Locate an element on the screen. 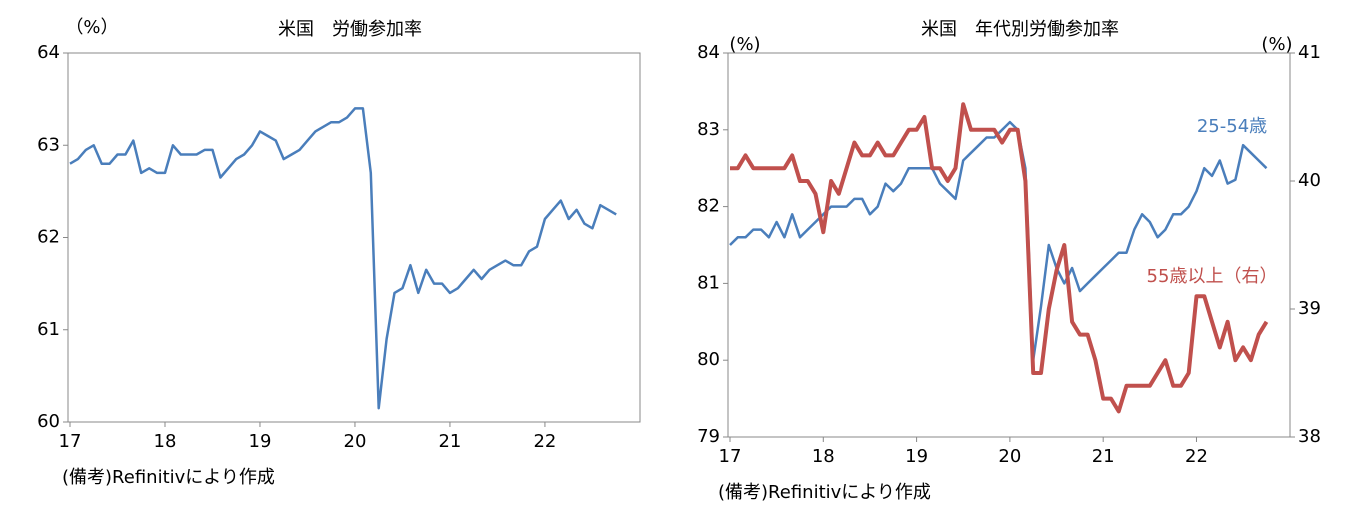 Image resolution: width=1368 pixels, height=530 pixels. y-tick-label: 63 is located at coordinates (48, 144).